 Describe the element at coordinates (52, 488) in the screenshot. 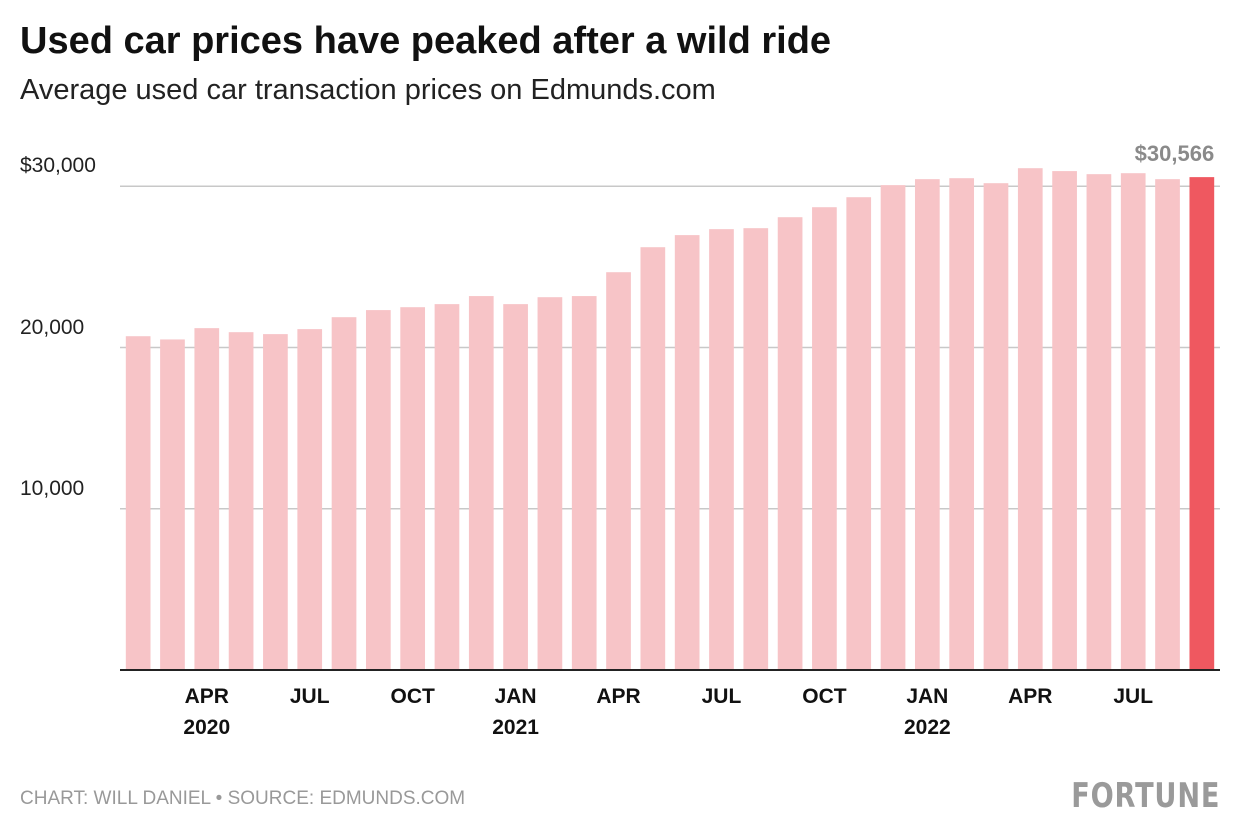

I see `y-tick-label: 10,000` at that location.